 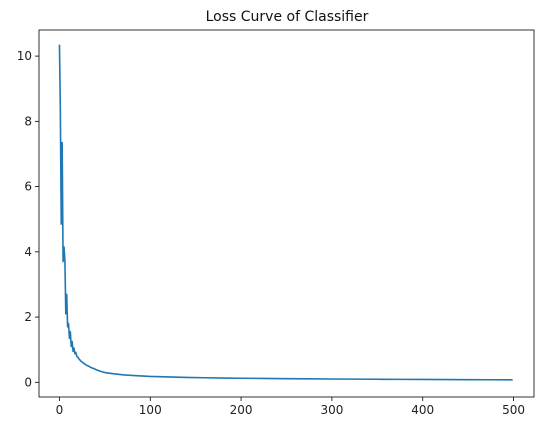 I want to click on y-tick-label: 0, so click(x=28, y=382).